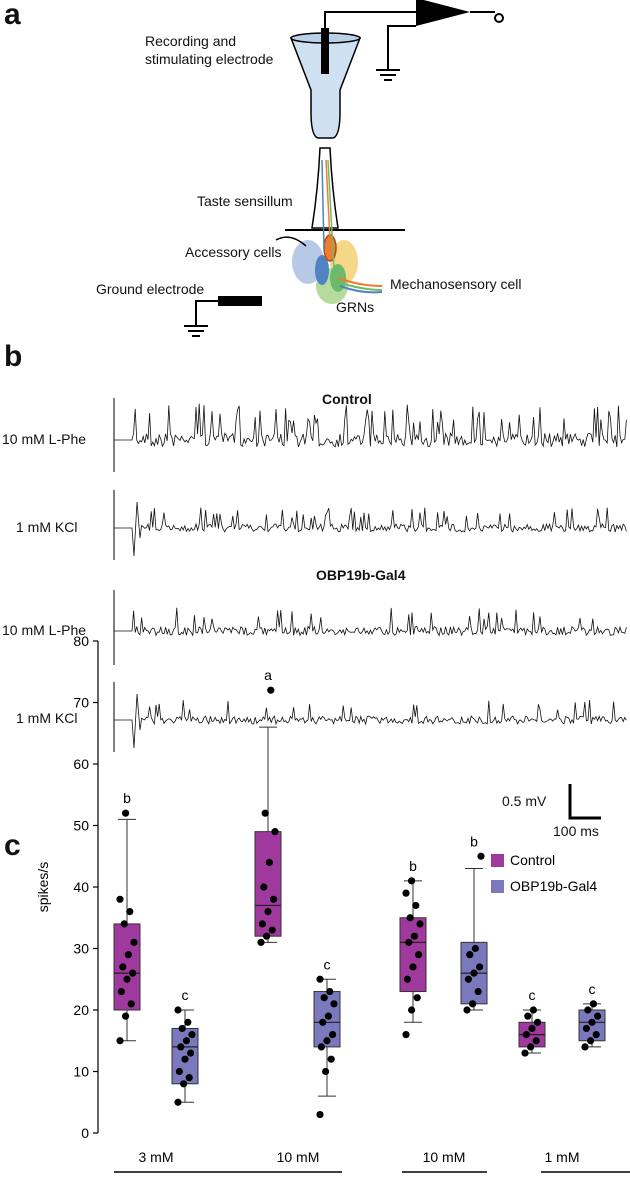 The width and height of the screenshot is (630, 1179). Describe the element at coordinates (532, 860) in the screenshot. I see `legend-label: Control` at that location.